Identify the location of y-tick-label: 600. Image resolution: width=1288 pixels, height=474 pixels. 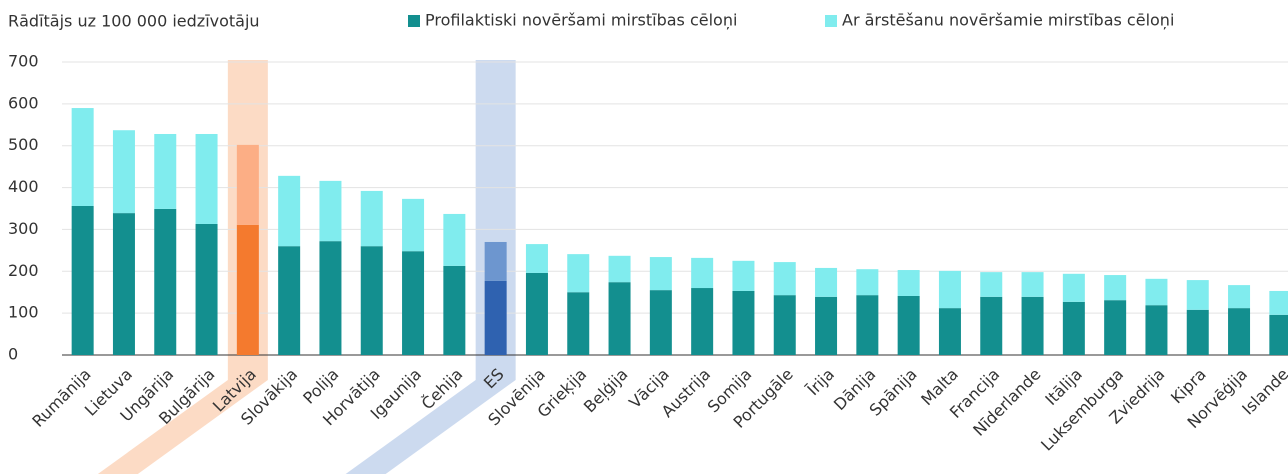
(23, 102).